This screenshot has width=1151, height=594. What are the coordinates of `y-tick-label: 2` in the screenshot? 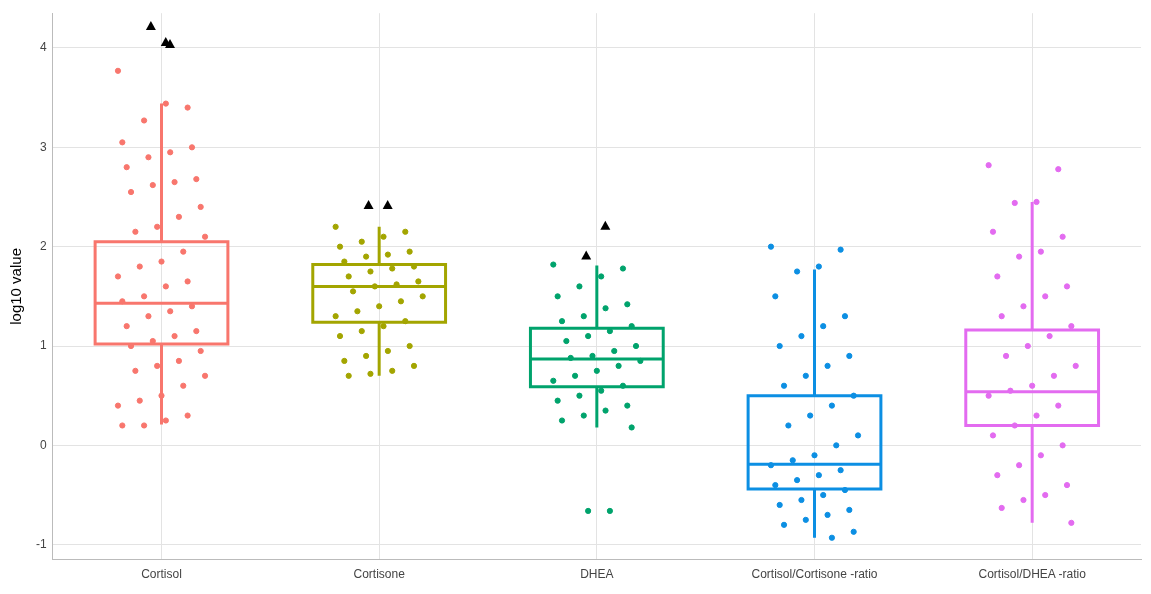 It's located at (43, 245).